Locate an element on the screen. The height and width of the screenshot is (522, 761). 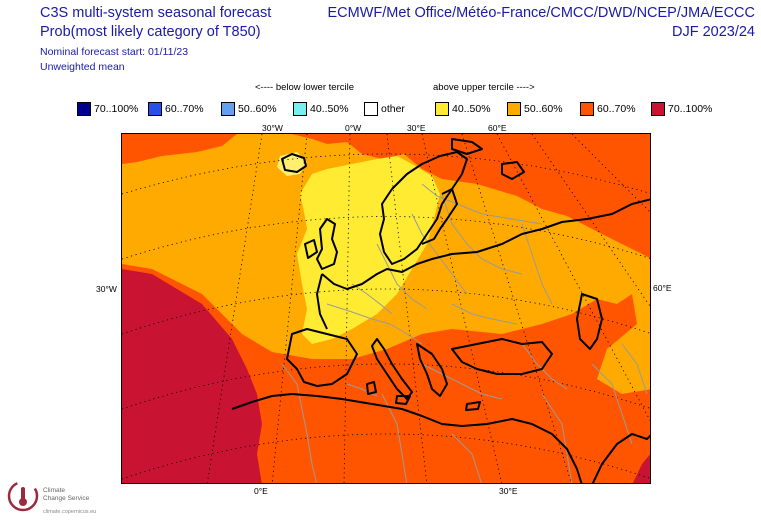
lat-label-left: 30°W is located at coordinates (106, 289).